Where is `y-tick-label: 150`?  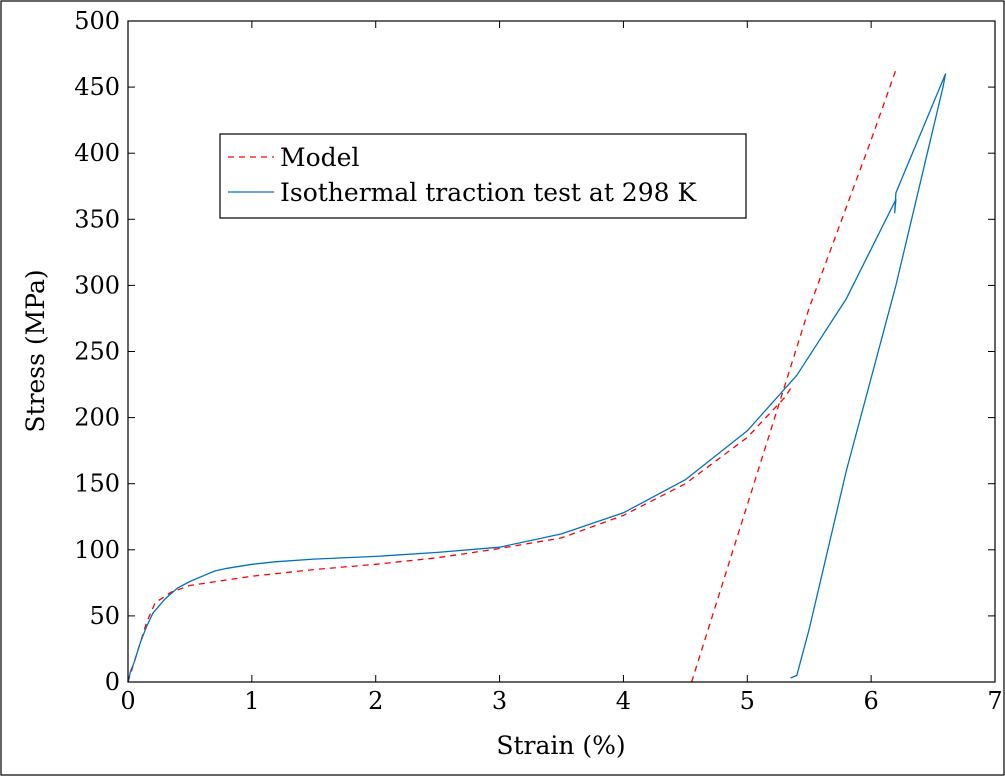
y-tick-label: 150 is located at coordinates (97, 484).